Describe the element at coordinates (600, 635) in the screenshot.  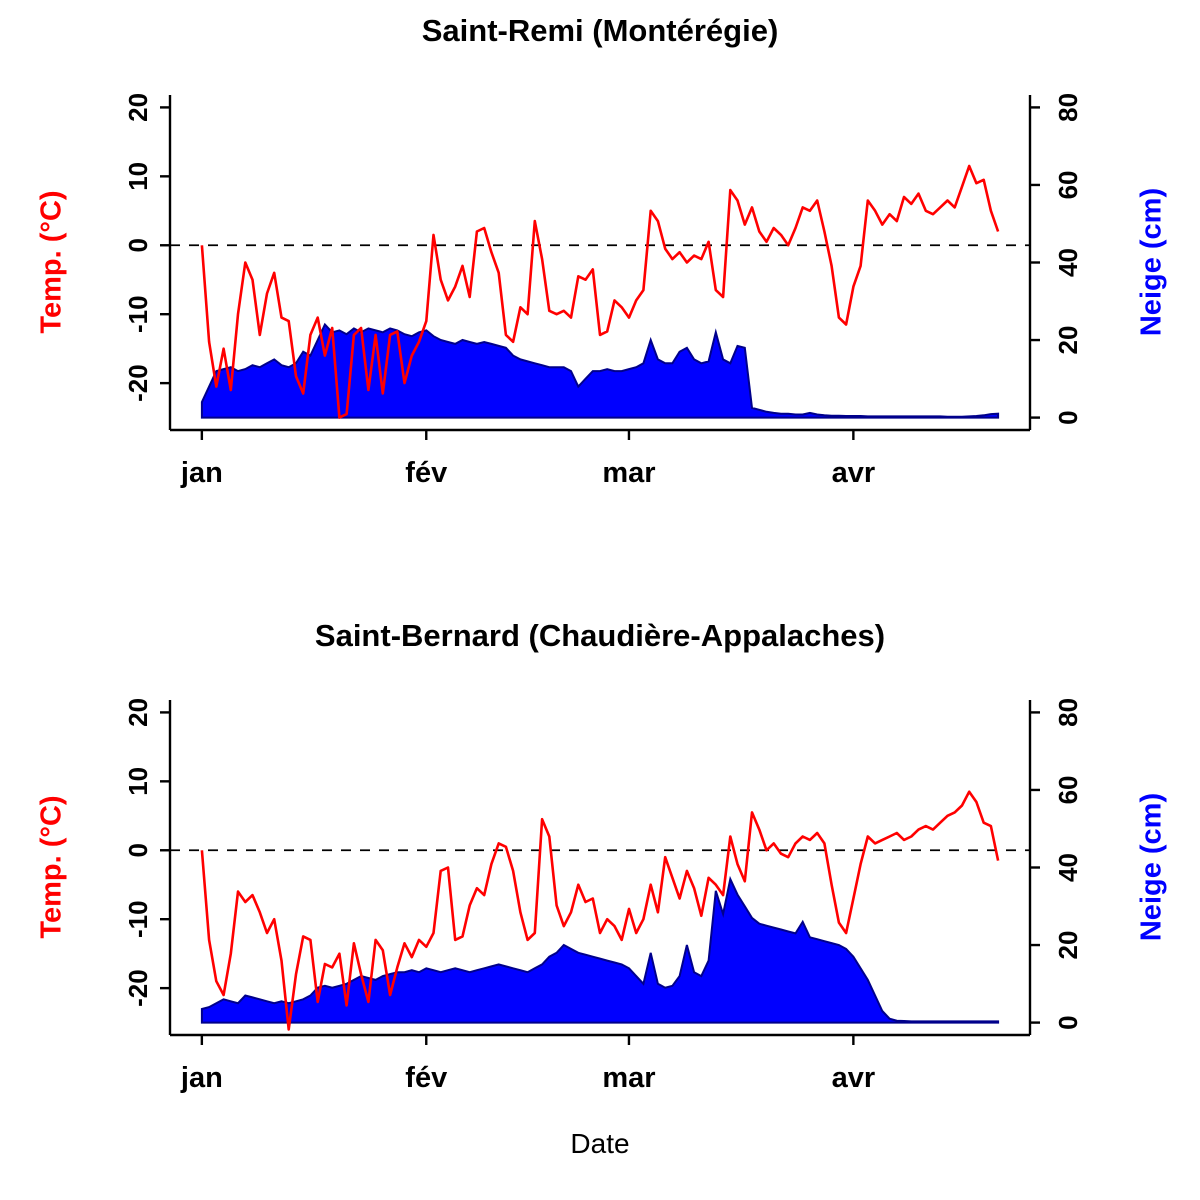
I see `chart-title-saint-bernard: Saint-Bernard (Chaudière-Appalaches)` at that location.